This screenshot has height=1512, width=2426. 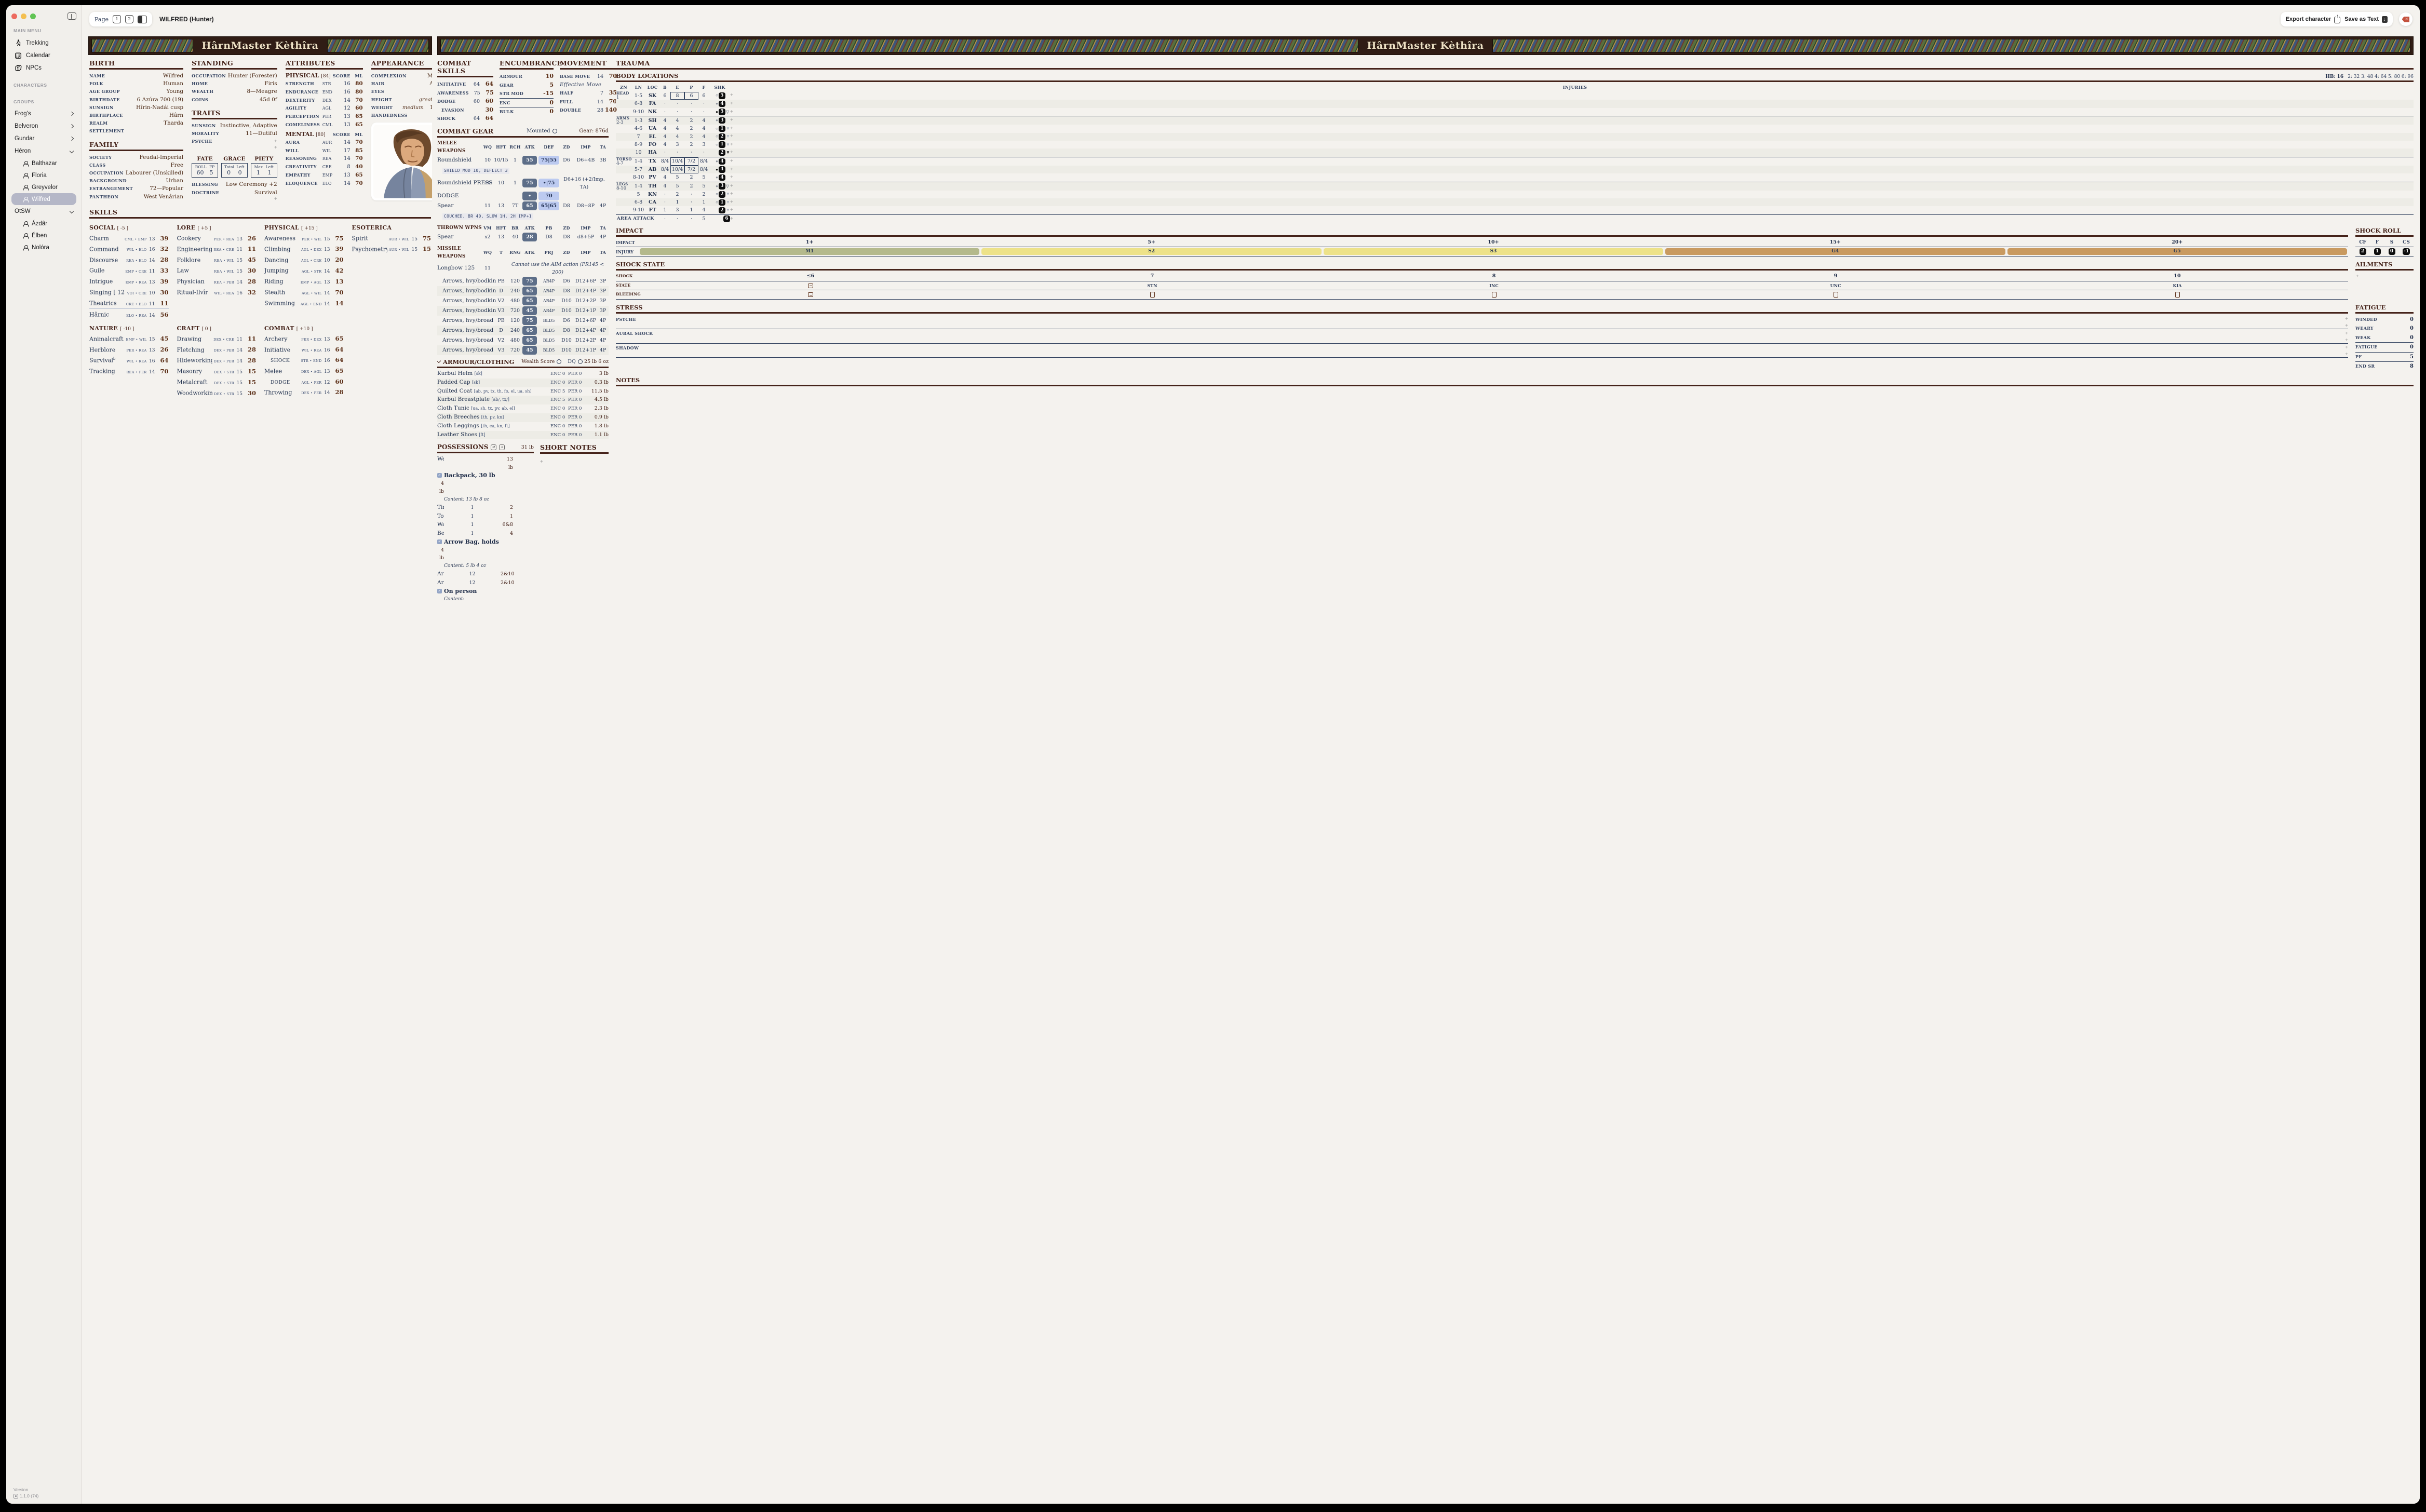 I want to click on sidebar-character: Floria, so click(x=43, y=175).